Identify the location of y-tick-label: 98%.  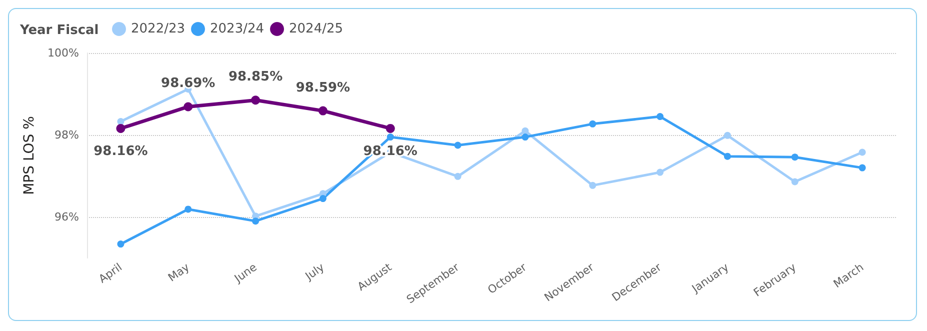
(66, 135).